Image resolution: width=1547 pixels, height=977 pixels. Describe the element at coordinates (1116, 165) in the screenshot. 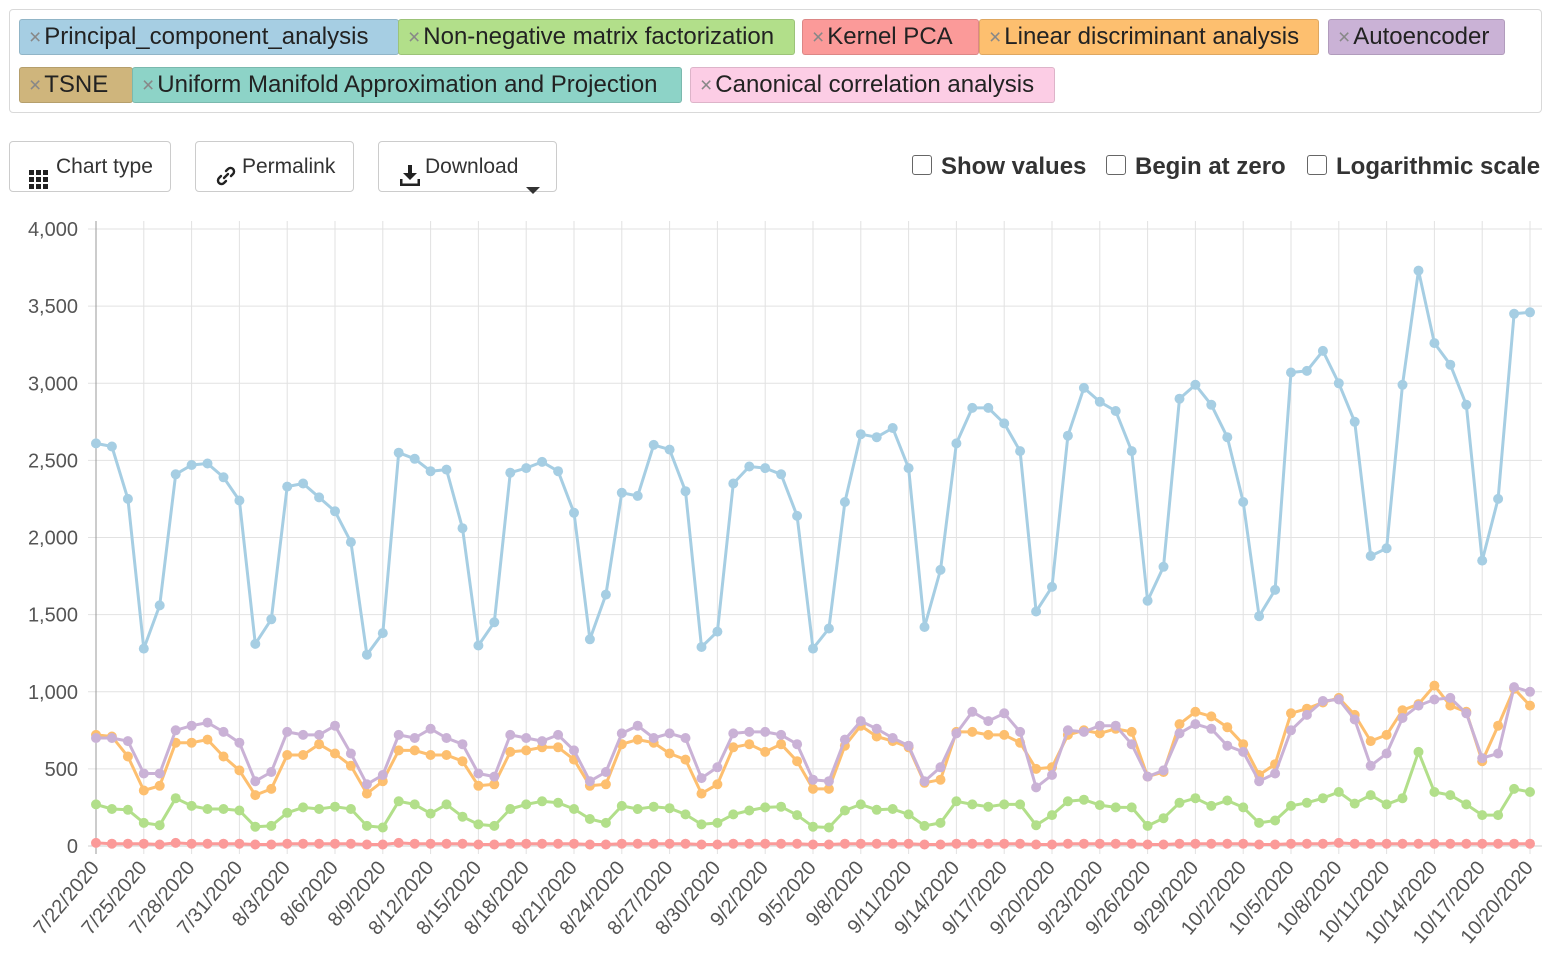

I see `begin-at-zero-checkbox` at that location.